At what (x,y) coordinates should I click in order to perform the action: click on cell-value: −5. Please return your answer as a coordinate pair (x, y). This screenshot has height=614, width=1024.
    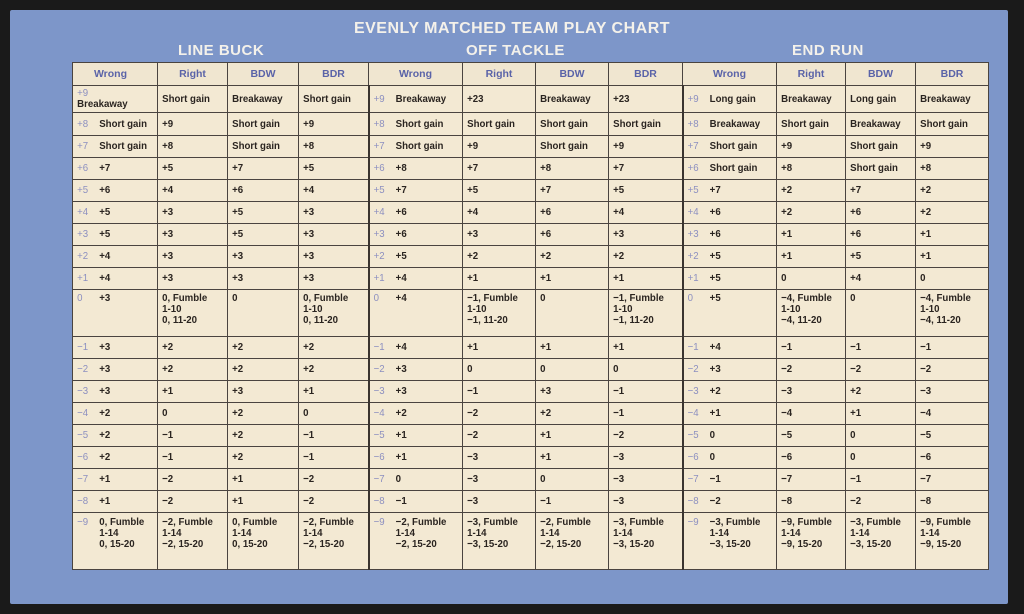
    Looking at the image, I should click on (786, 435).